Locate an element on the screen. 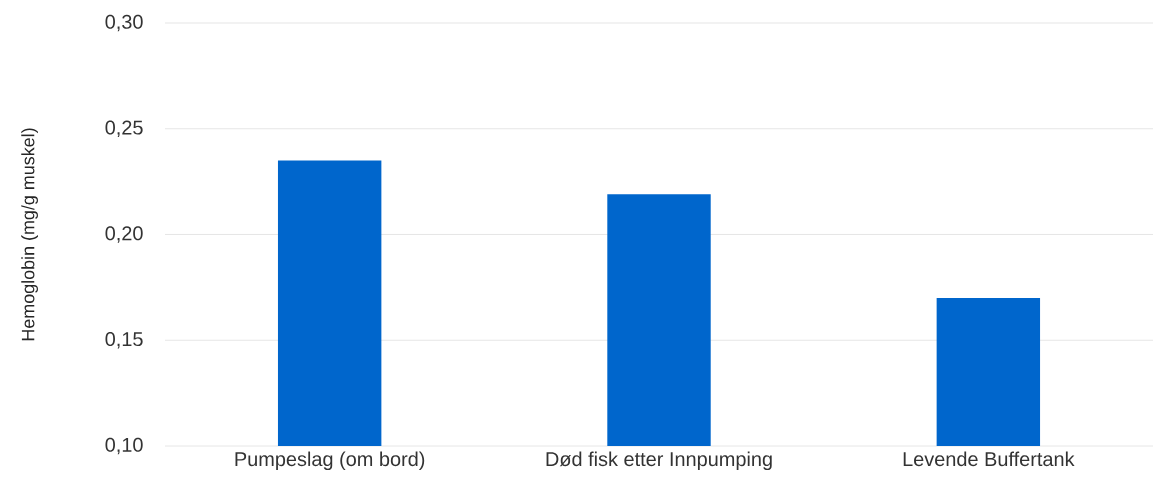 The width and height of the screenshot is (1153, 492). y-tick-label: 0,20 is located at coordinates (124, 234).